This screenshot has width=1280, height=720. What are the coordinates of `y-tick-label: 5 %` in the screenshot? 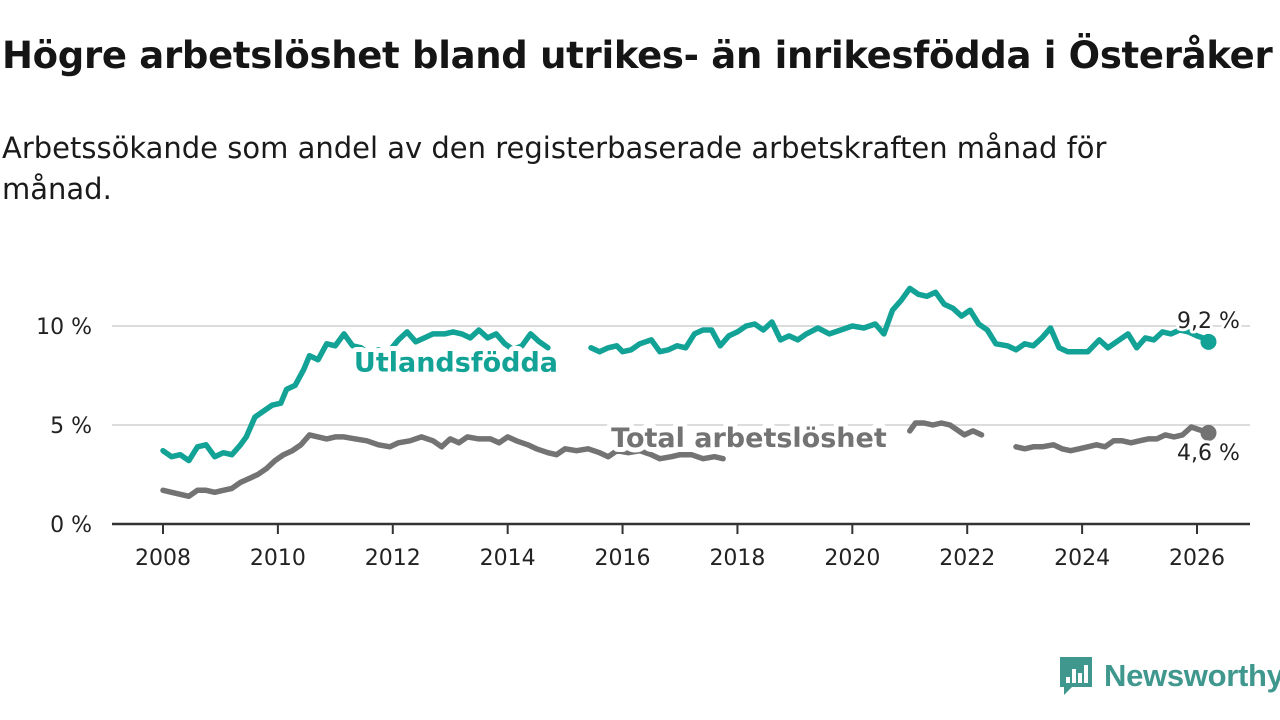 It's located at (71, 426).